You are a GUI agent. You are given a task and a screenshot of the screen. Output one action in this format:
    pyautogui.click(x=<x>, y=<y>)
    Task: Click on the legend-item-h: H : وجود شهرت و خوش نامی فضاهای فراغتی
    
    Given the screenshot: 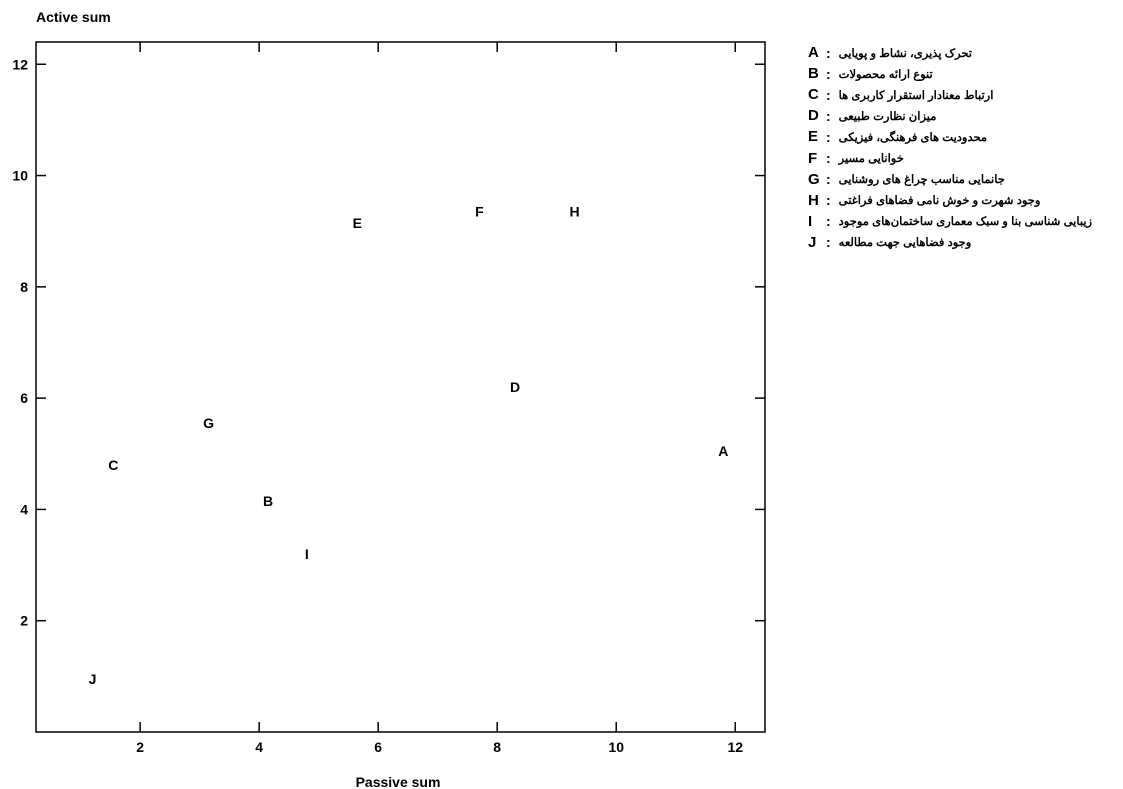 What is the action you would take?
    pyautogui.click(x=963, y=200)
    